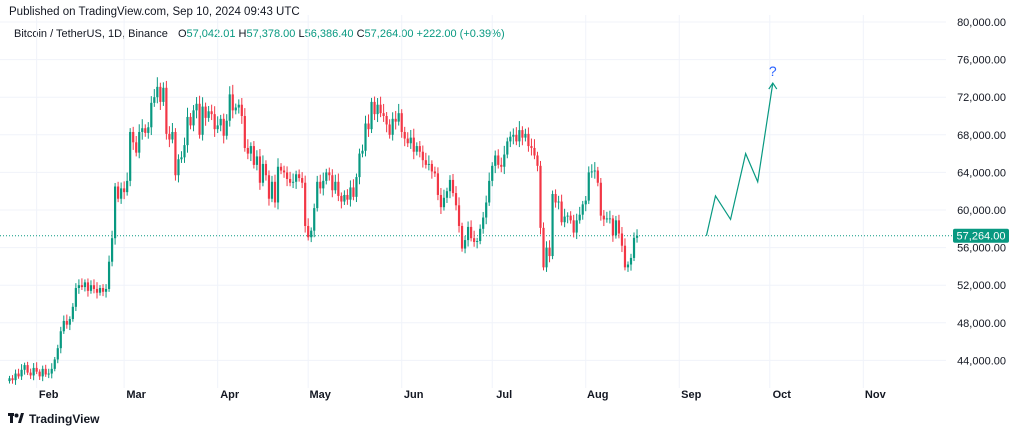 The image size is (1024, 434). Describe the element at coordinates (320, 395) in the screenshot. I see `x-tick-label: May` at that location.